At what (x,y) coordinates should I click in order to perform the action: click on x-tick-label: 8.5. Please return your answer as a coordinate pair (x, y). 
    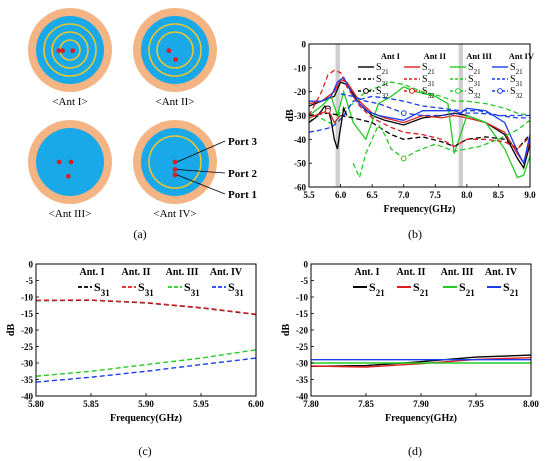
    Looking at the image, I should click on (499, 195).